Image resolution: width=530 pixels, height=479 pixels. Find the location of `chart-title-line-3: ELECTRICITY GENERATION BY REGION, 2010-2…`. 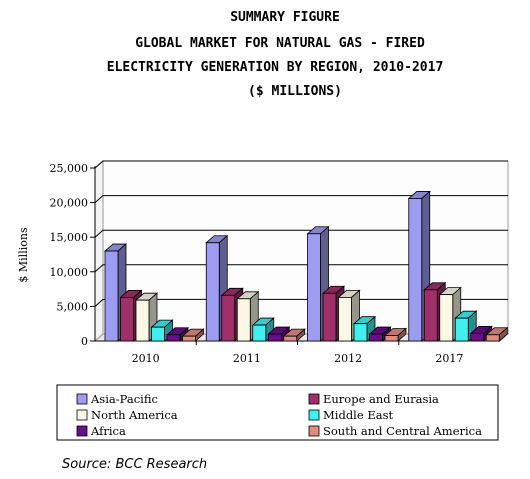

chart-title-line-3: ELECTRICITY GENERATION BY REGION, 2010-2… is located at coordinates (275, 67).